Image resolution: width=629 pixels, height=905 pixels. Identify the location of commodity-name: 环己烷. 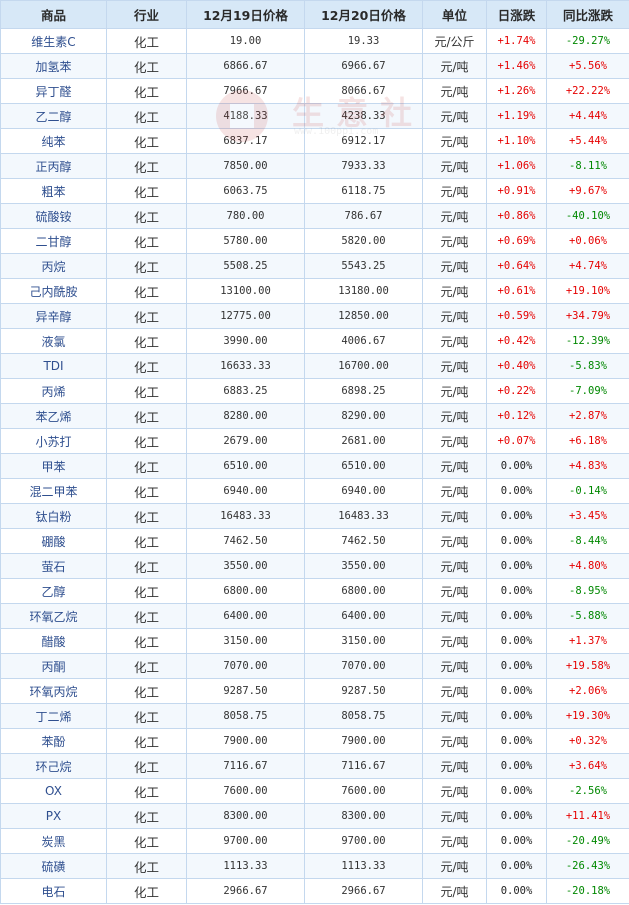
(53, 766).